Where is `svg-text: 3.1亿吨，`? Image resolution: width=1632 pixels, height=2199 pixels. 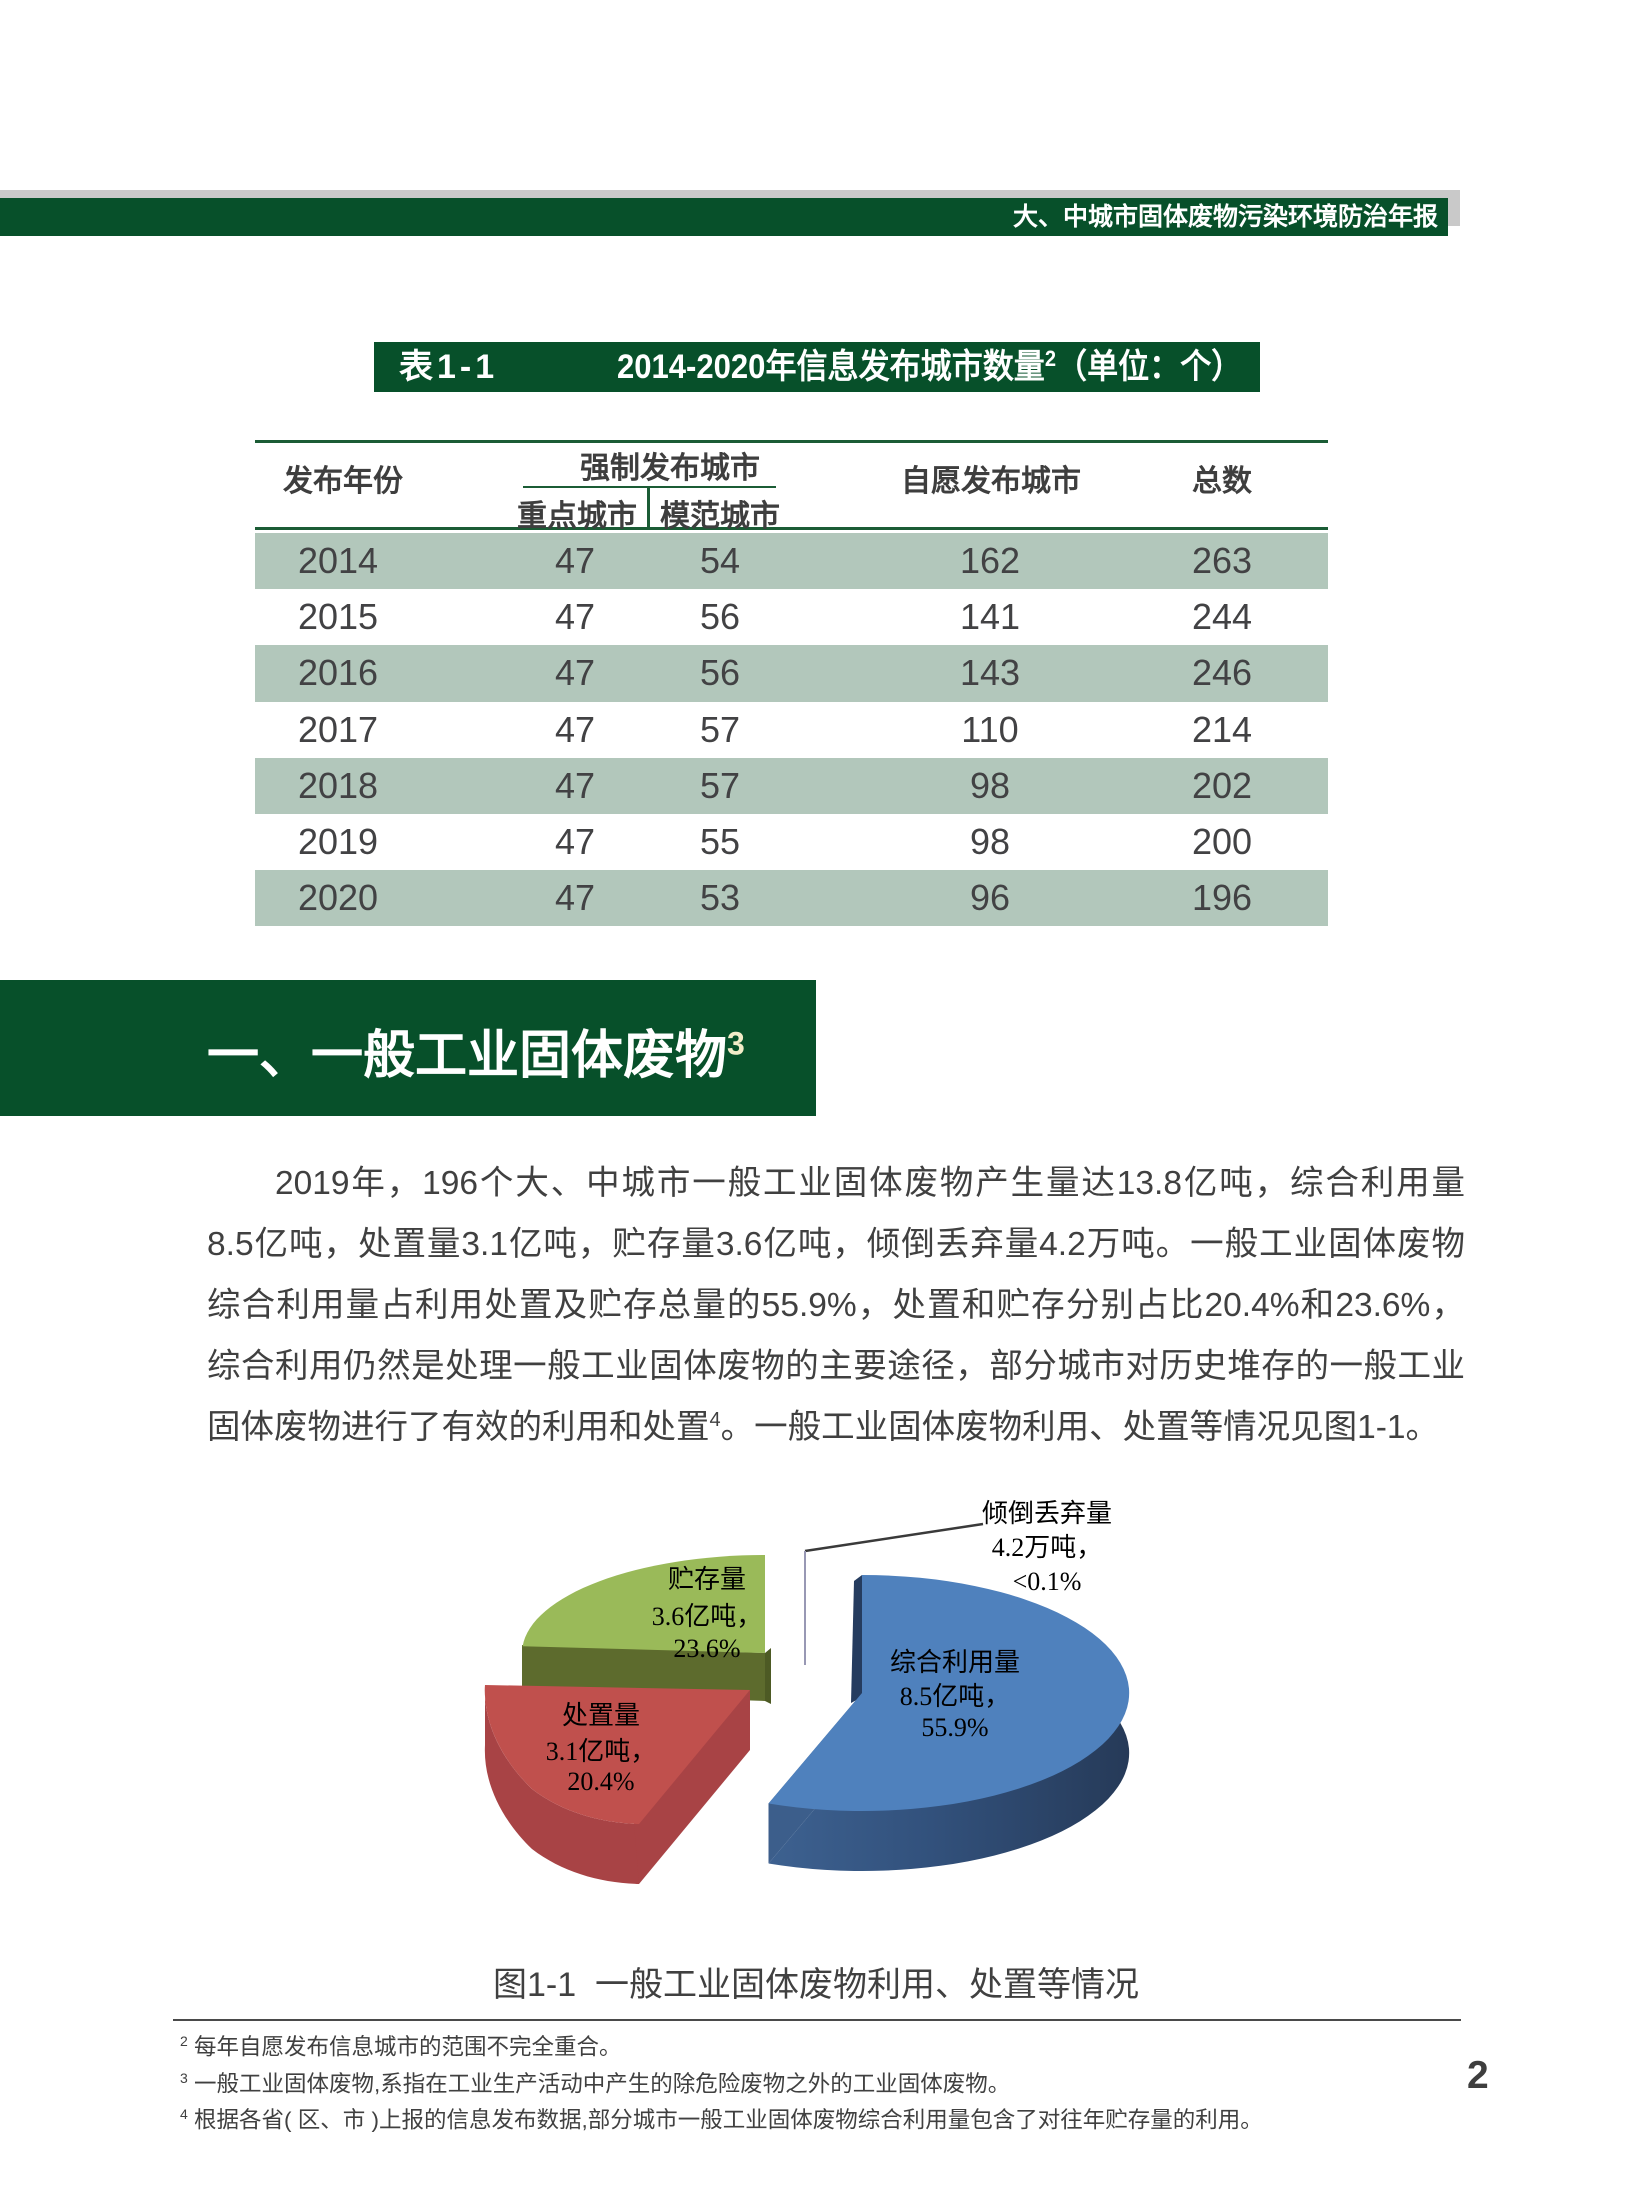 svg-text: 3.1亿吨， is located at coordinates (601, 1751).